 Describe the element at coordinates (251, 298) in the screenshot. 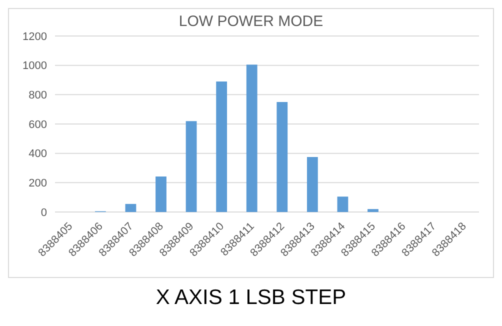

I see `x-axis-title: X AXIS 1 LSB STEP` at that location.